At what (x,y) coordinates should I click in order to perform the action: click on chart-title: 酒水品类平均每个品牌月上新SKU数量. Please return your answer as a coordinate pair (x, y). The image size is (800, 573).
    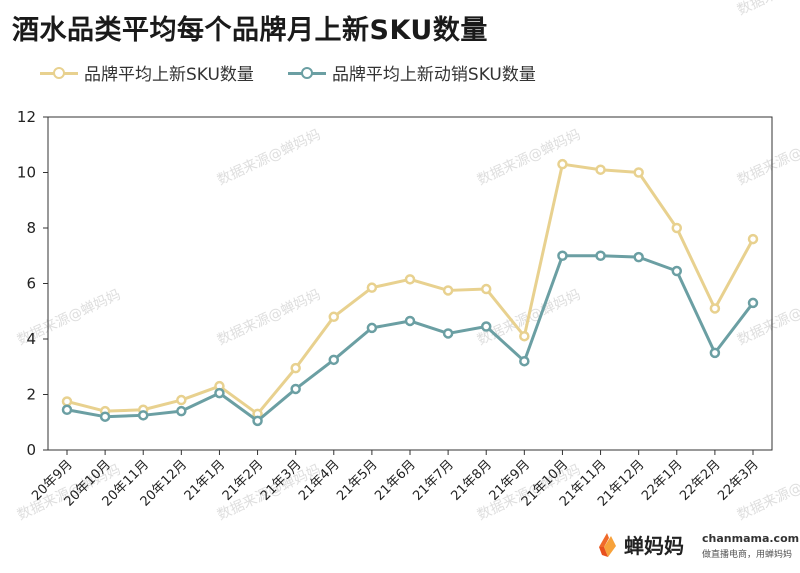
    Looking at the image, I should click on (250, 30).